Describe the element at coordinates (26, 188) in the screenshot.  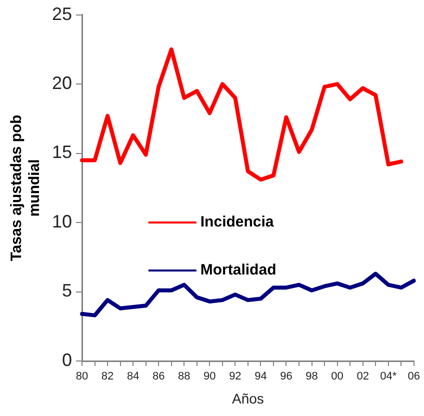
I see `y-axis-title: Tasas ajustadas pob mundial` at that location.